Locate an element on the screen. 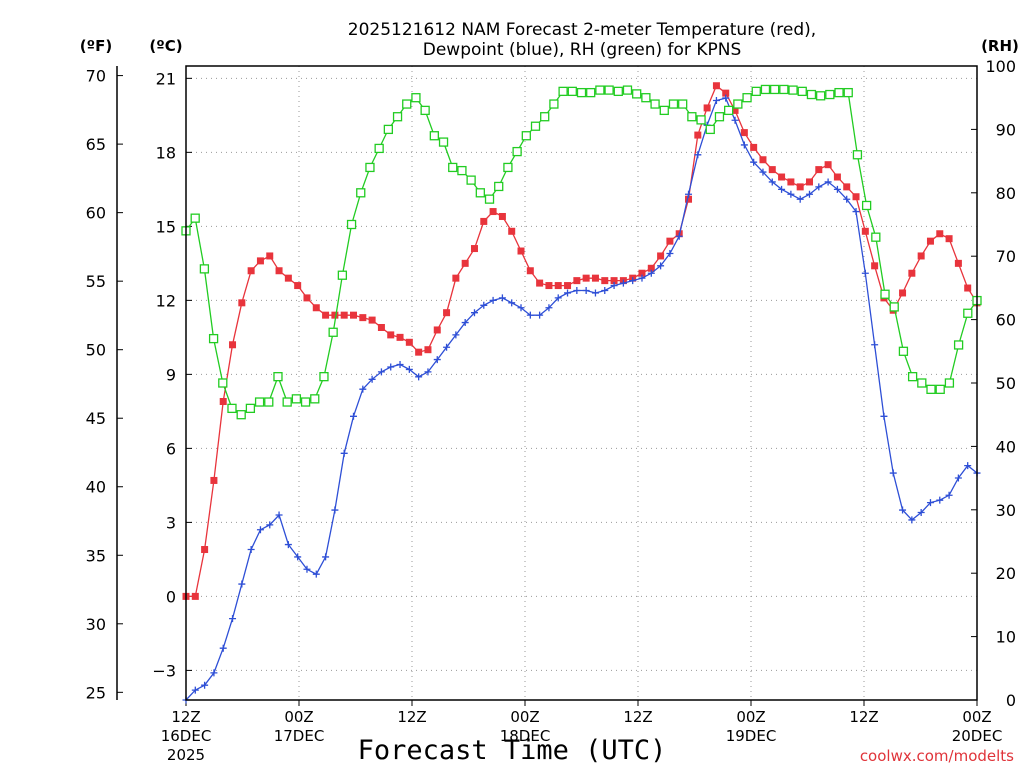 Image resolution: width=1024 pixels, height=768 pixels. rh-tick-label: 20 is located at coordinates (1006, 573).